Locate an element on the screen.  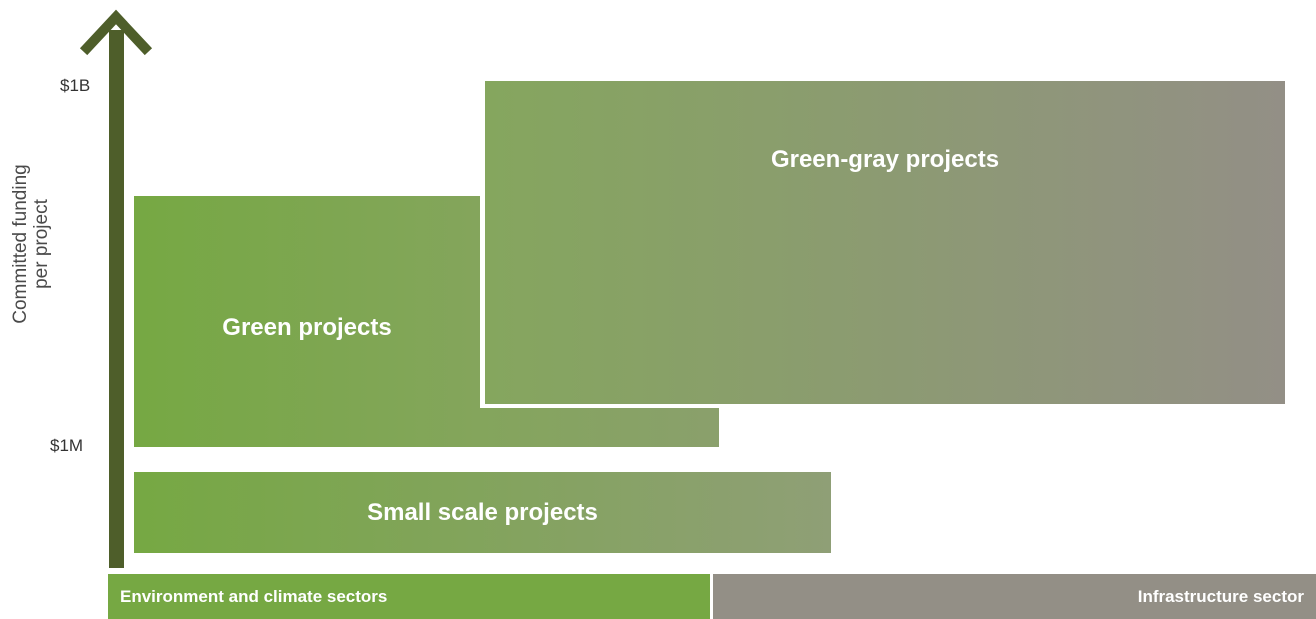
green-projects-block-main is located at coordinates (307, 321).